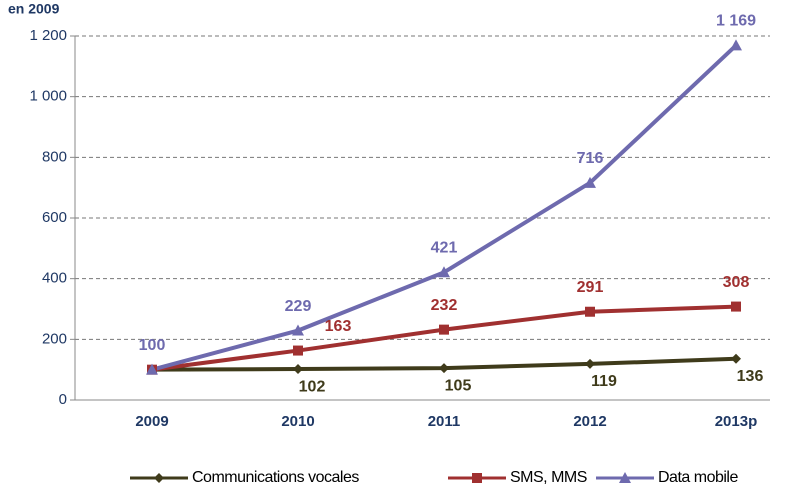 The width and height of the screenshot is (800, 487). What do you see at coordinates (736, 421) in the screenshot?
I see `x-tick-label: 2013p` at bounding box center [736, 421].